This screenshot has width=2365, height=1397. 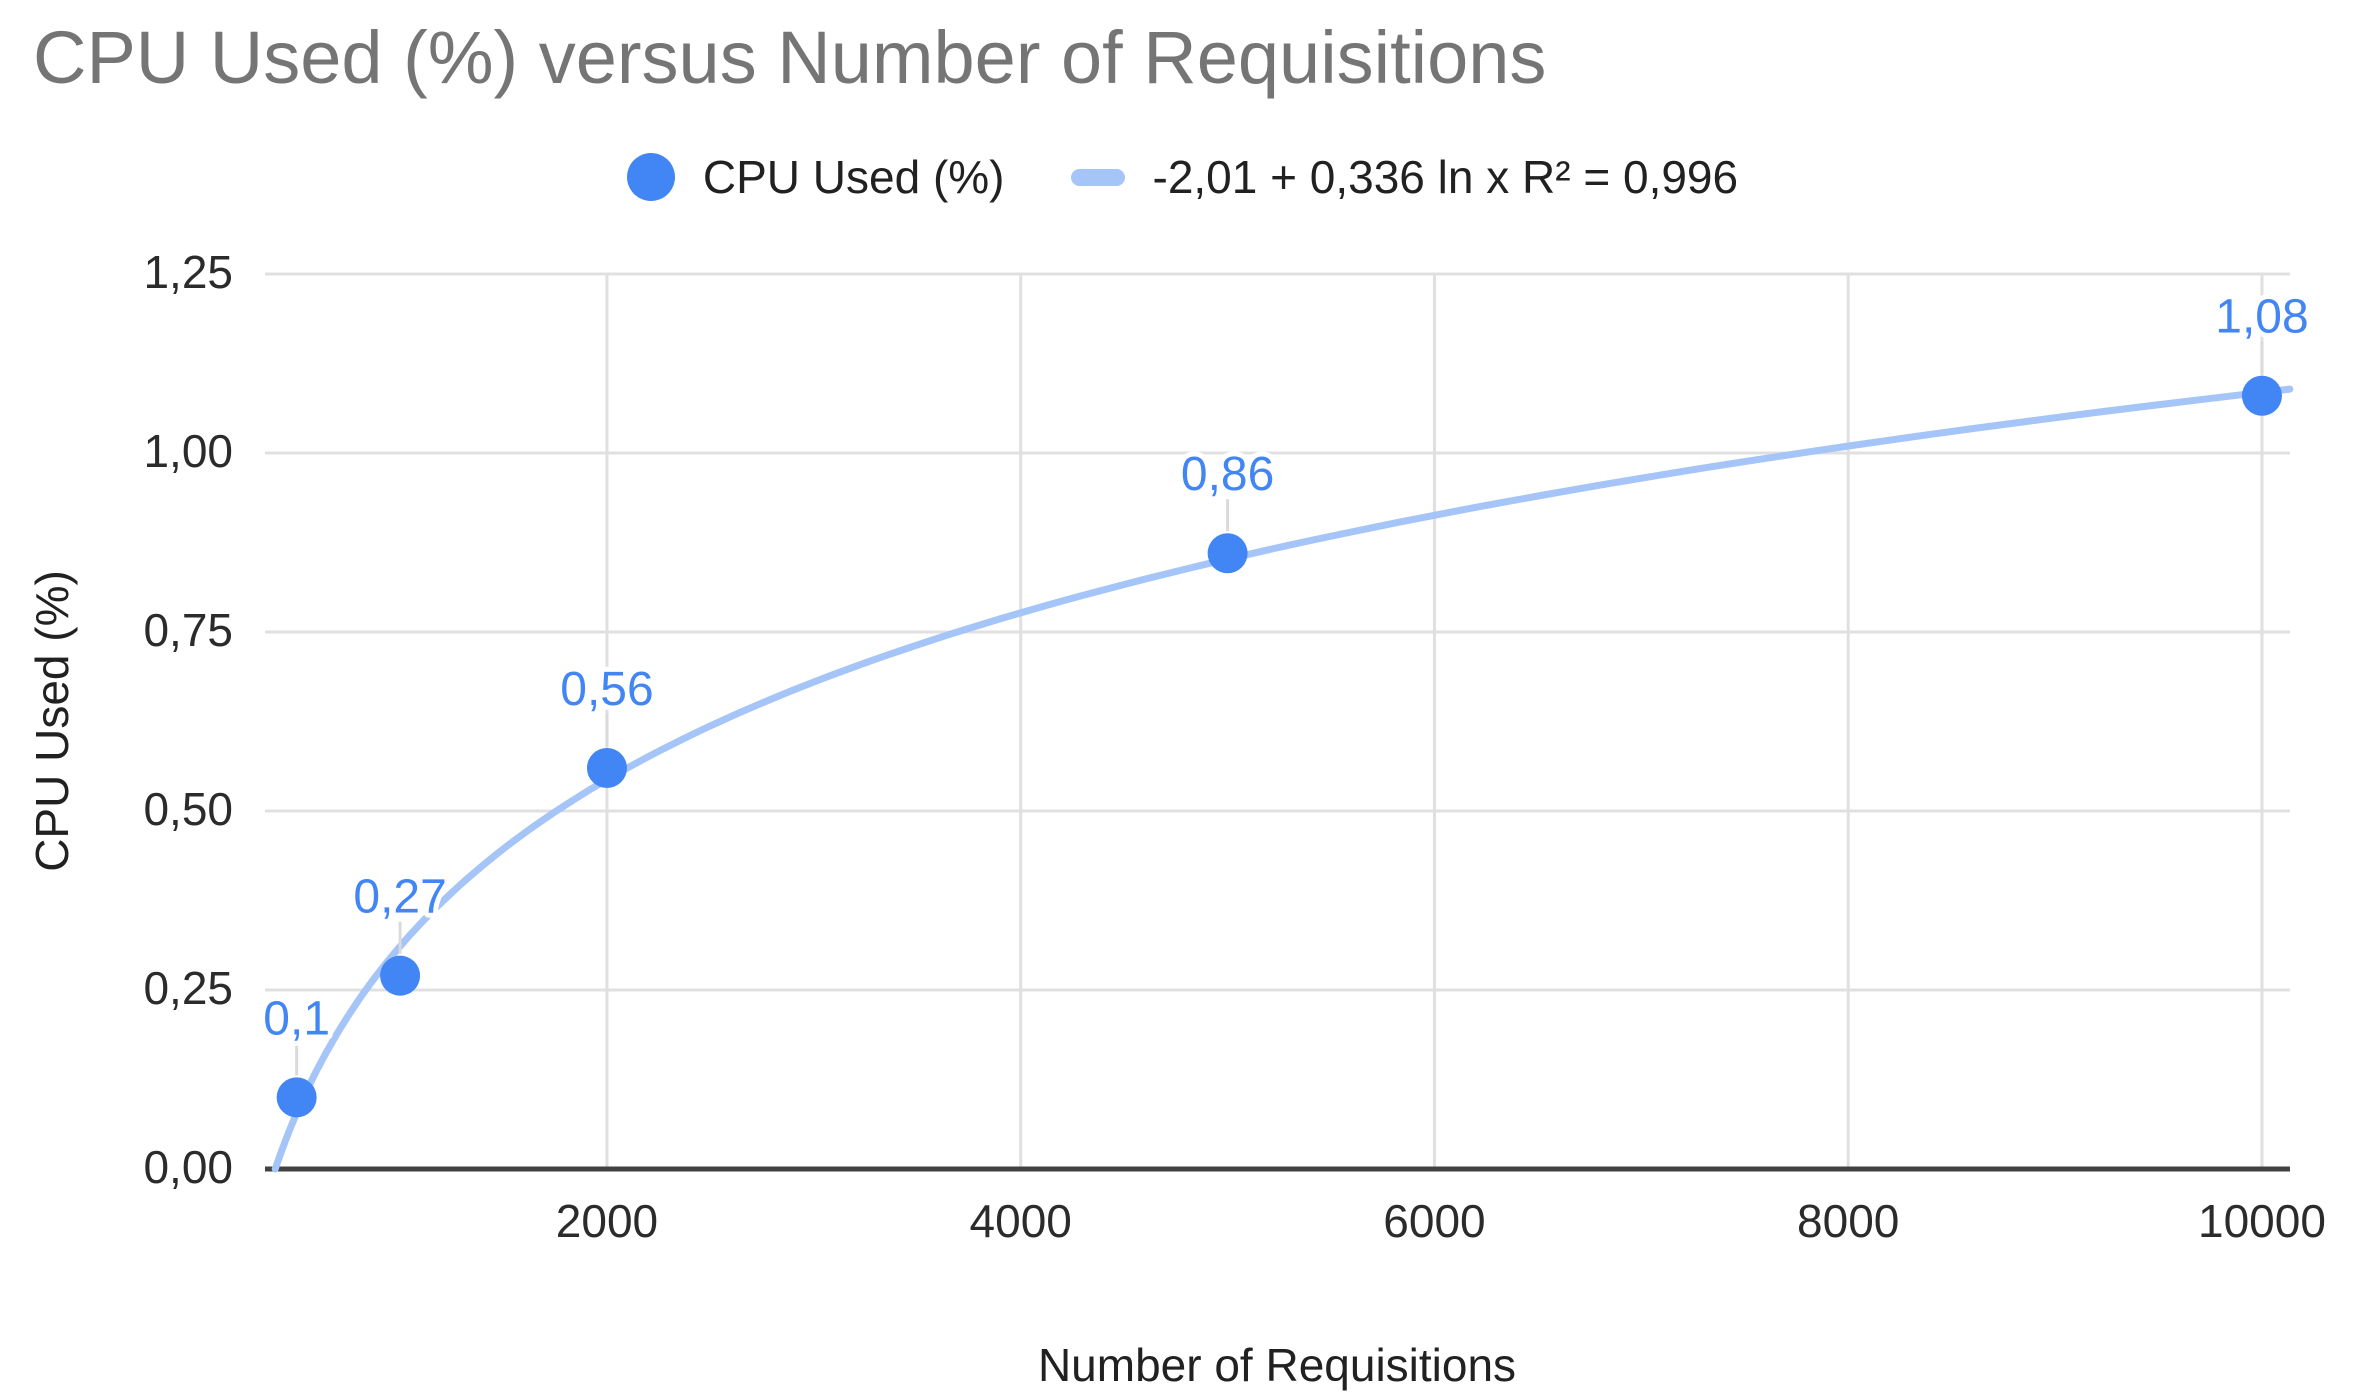 I want to click on series-point-icon, so click(x=650, y=177).